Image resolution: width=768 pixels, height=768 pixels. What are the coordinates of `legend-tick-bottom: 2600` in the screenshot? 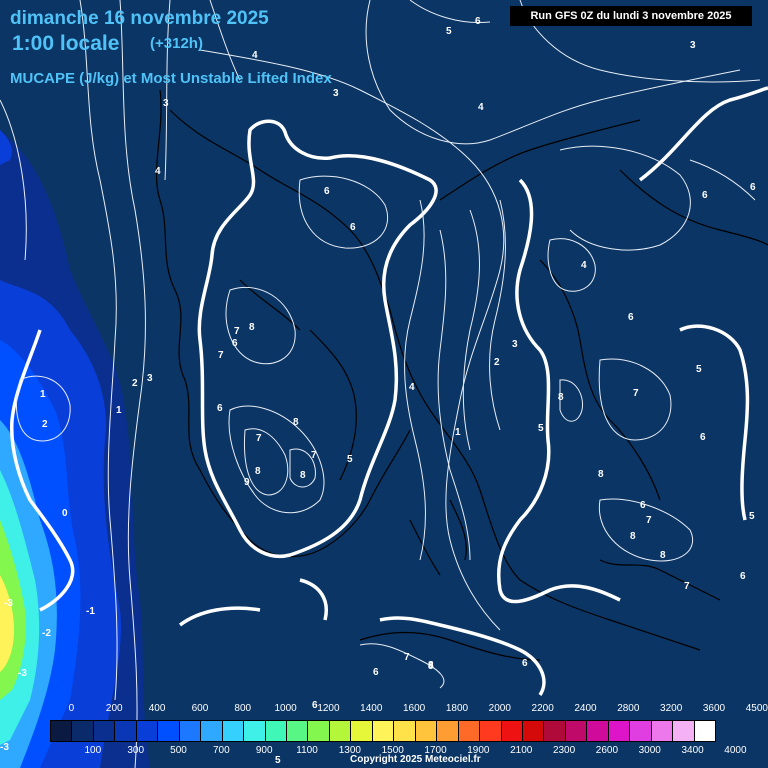 It's located at (607, 750).